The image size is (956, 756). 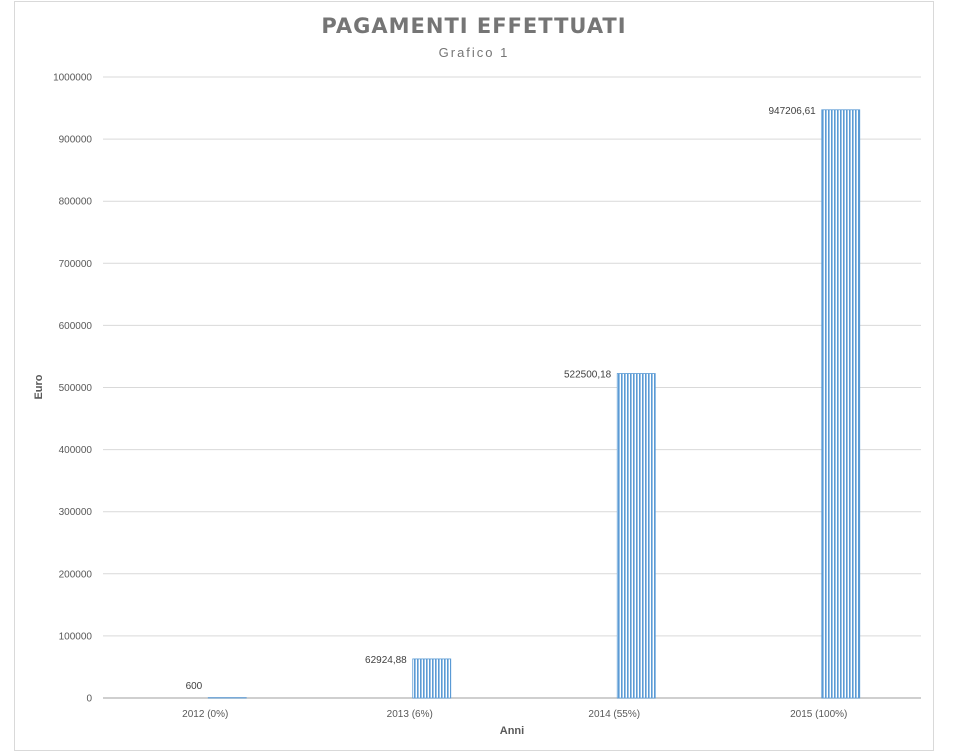 What do you see at coordinates (76, 202) in the screenshot?
I see `y-tick-label: 800000` at bounding box center [76, 202].